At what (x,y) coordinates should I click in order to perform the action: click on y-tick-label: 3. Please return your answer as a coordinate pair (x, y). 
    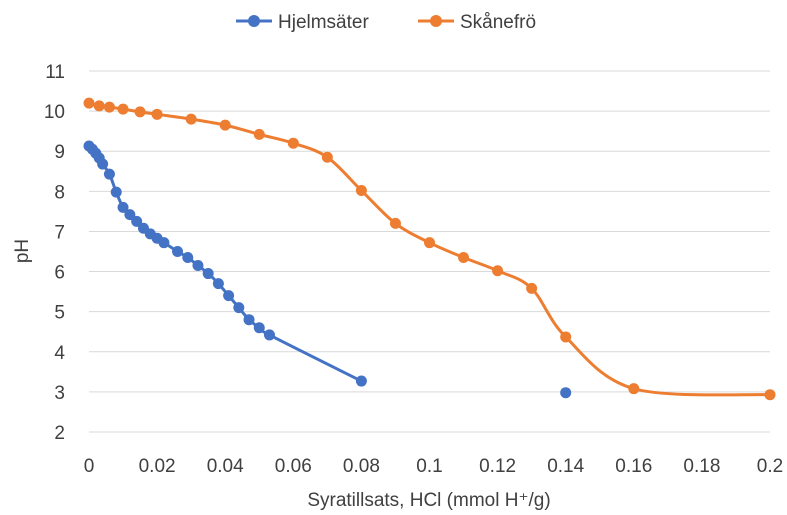
    Looking at the image, I should click on (59, 393).